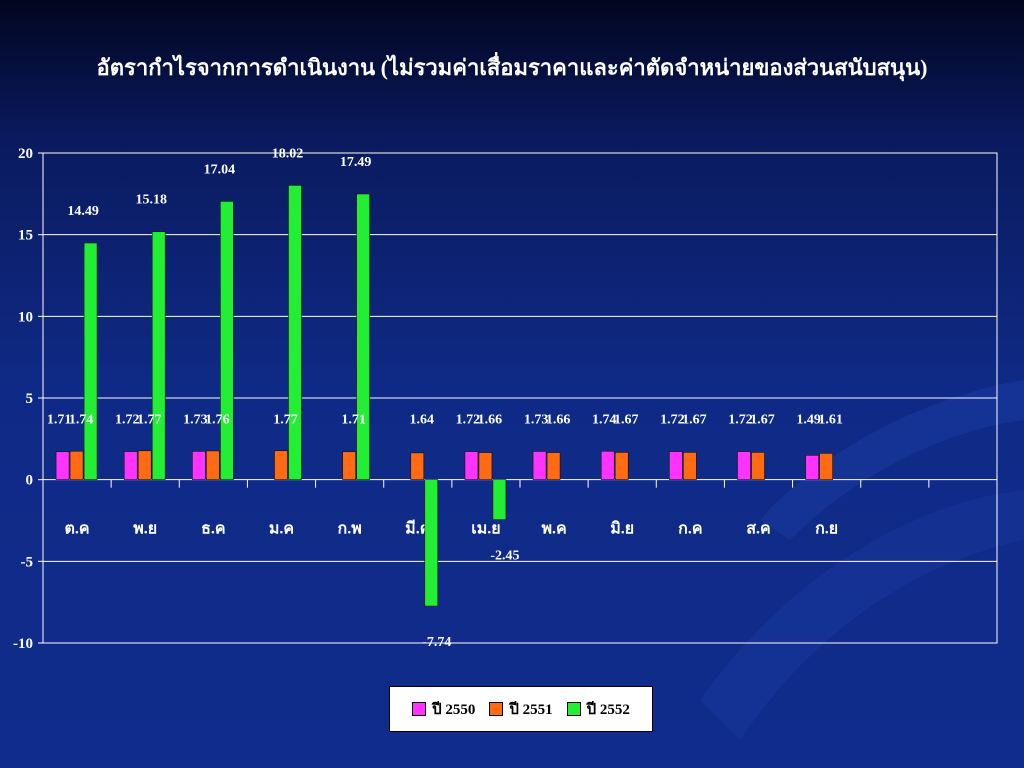  Describe the element at coordinates (622, 529) in the screenshot. I see `x-tick-label: มิ.ย` at that location.